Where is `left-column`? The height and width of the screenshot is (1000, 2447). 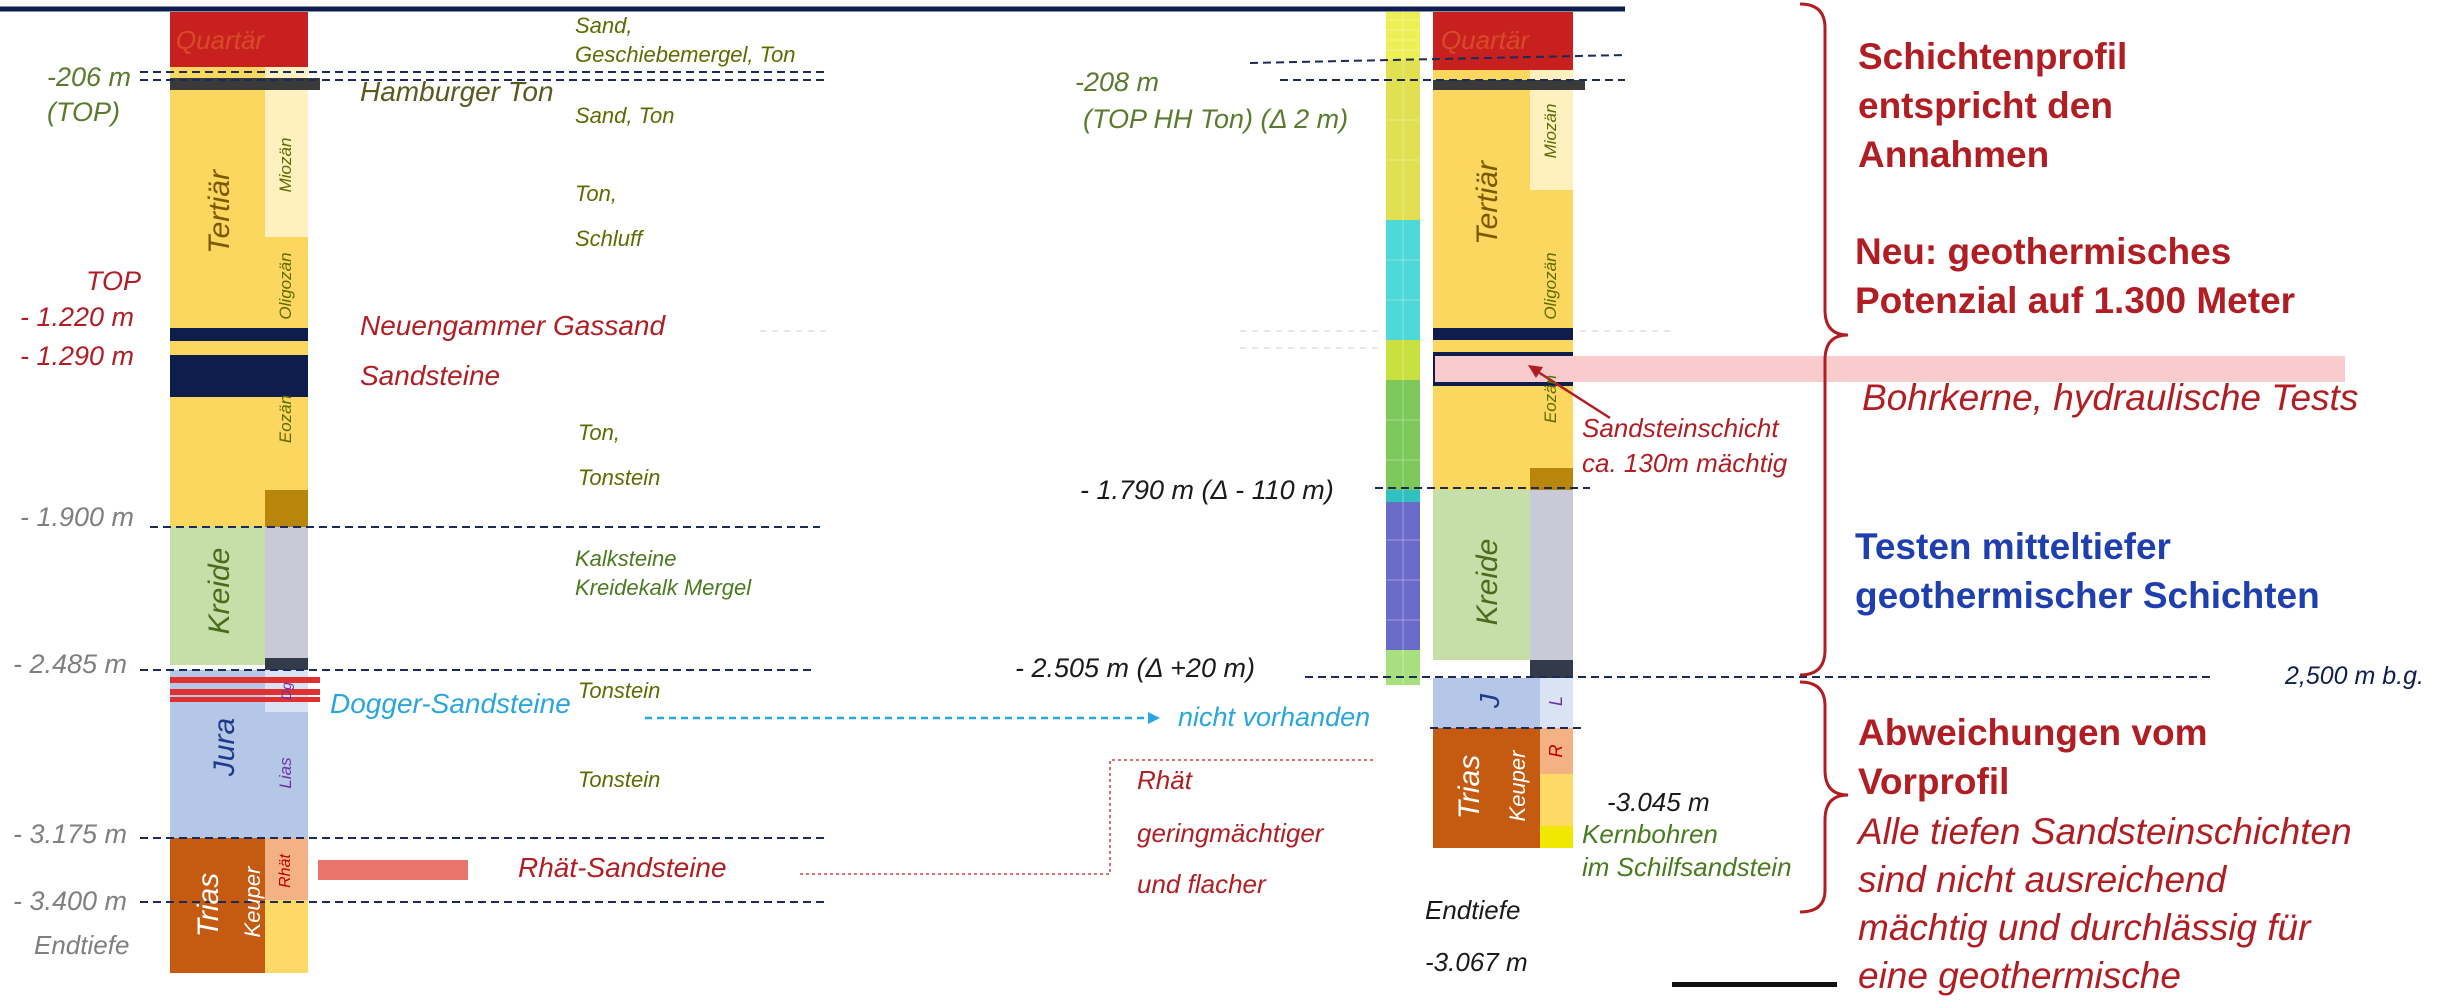 left-column is located at coordinates (245, 492).